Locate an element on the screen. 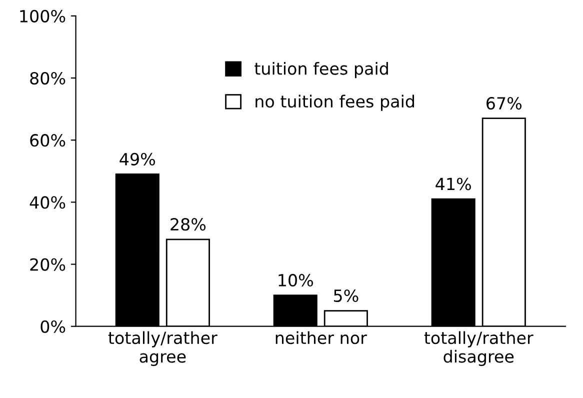  y-tick-label: 0% is located at coordinates (53, 326).